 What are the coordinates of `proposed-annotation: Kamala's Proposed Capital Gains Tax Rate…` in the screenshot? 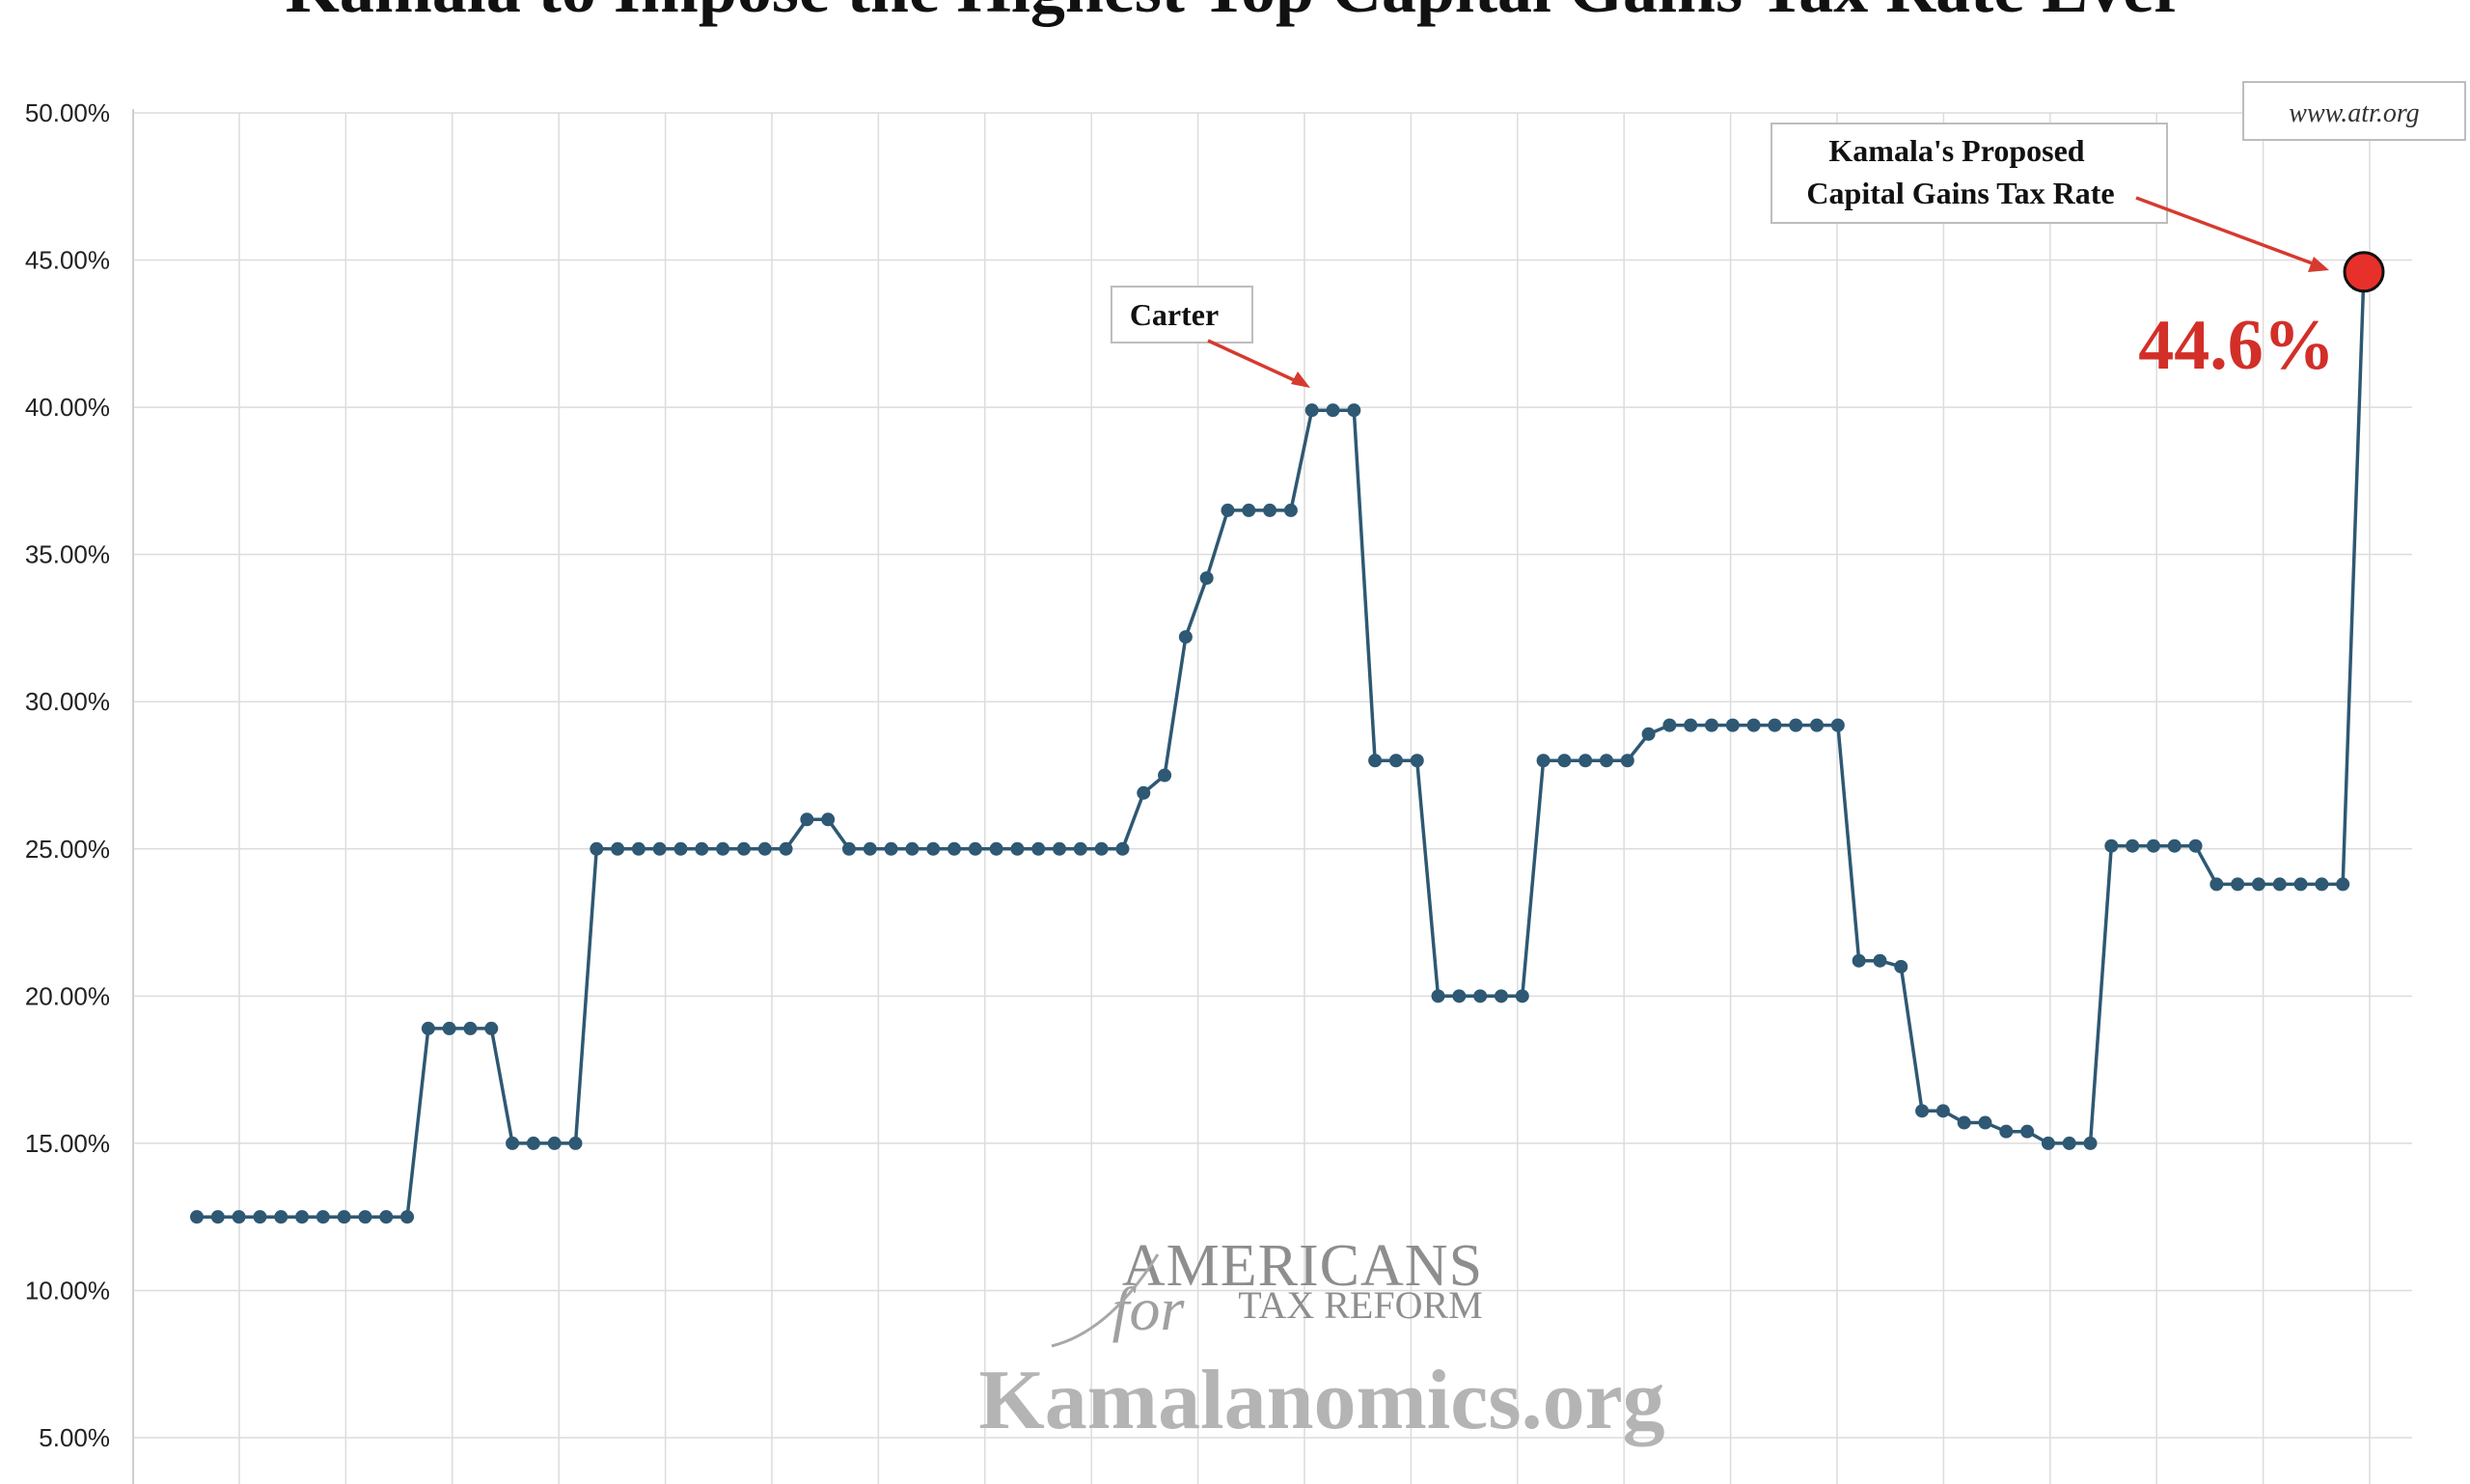 It's located at (2052, 254).